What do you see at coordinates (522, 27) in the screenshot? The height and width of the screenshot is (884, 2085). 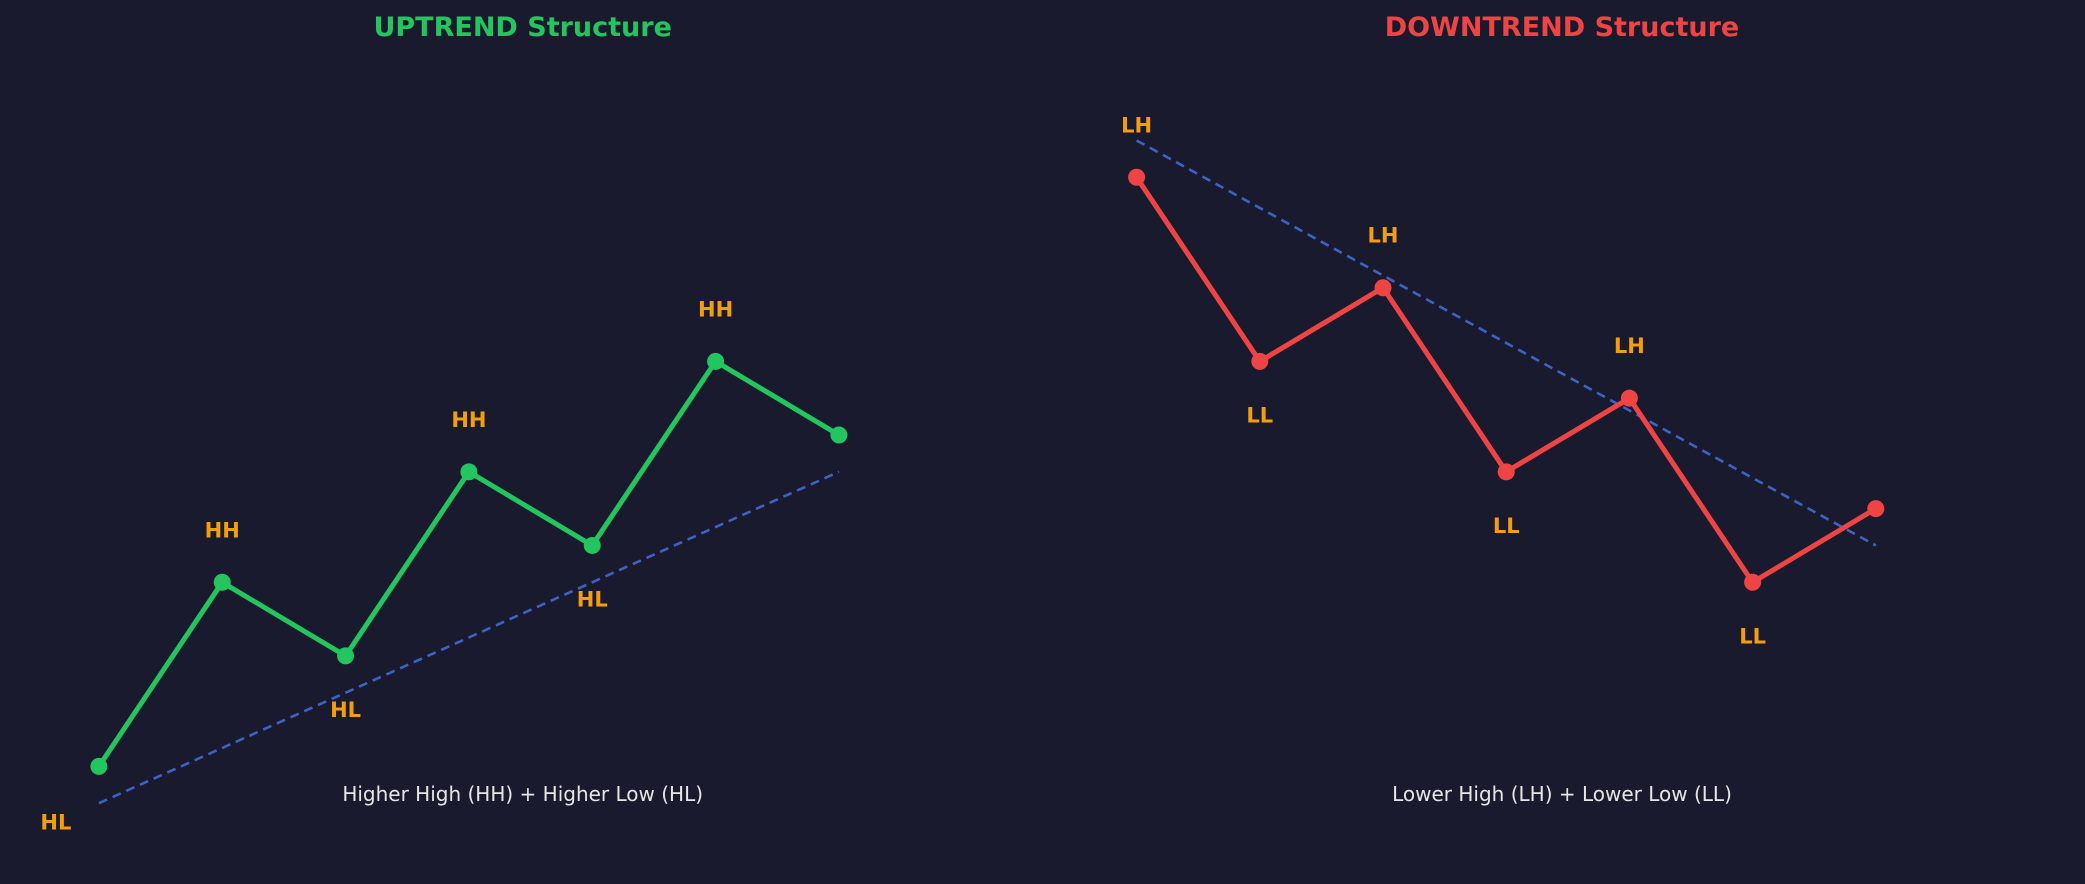 I see `uptrend-chart-title: UPTREND Structure` at bounding box center [522, 27].